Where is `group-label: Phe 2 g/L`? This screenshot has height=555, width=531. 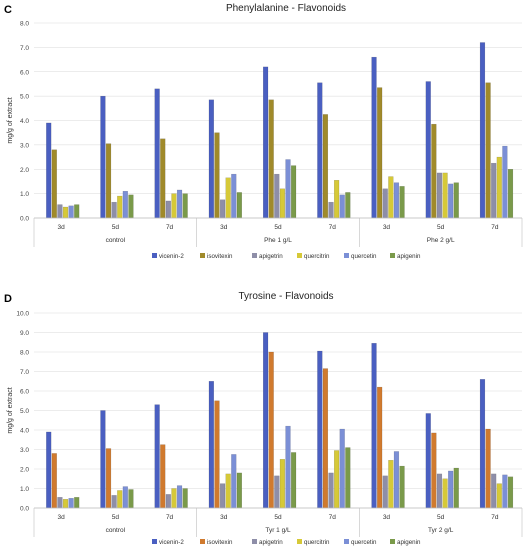 group-label: Phe 2 g/L is located at coordinates (441, 240).